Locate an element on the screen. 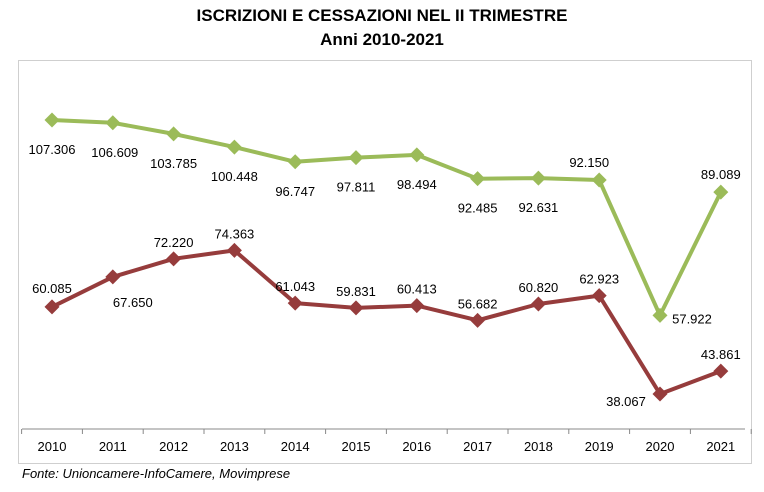 This screenshot has width=764, height=492. x-tick-label: 2013 is located at coordinates (234, 446).